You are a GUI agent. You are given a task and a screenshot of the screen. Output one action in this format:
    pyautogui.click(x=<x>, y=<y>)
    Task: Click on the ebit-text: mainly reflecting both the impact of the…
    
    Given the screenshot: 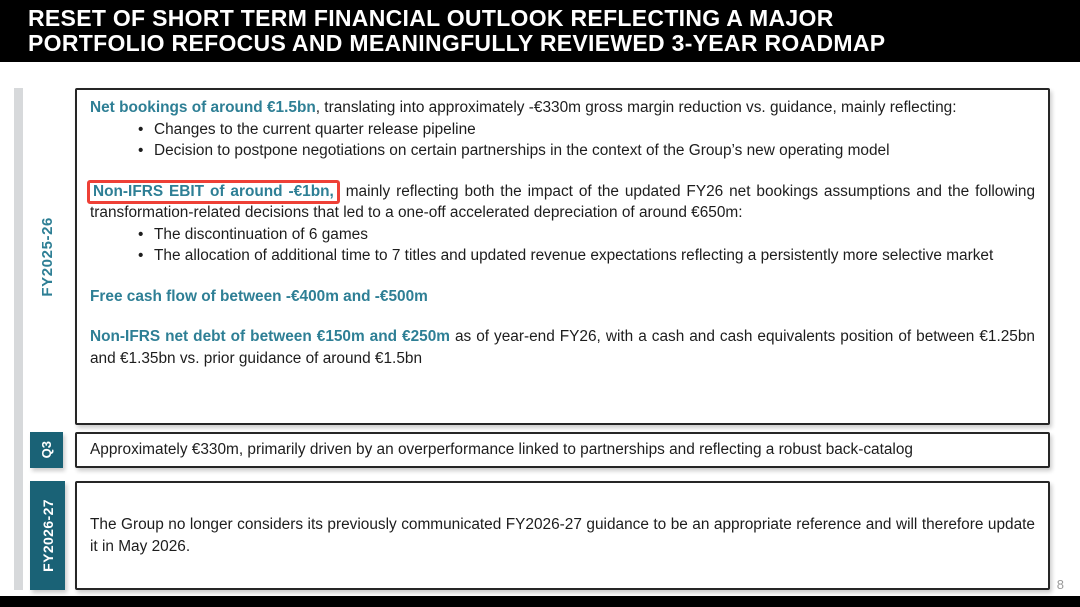 What is the action you would take?
    pyautogui.click(x=563, y=202)
    